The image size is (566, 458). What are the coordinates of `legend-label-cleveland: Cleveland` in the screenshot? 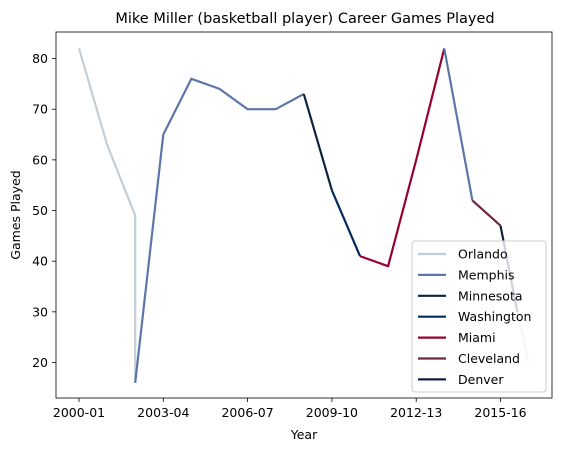 It's located at (489, 358).